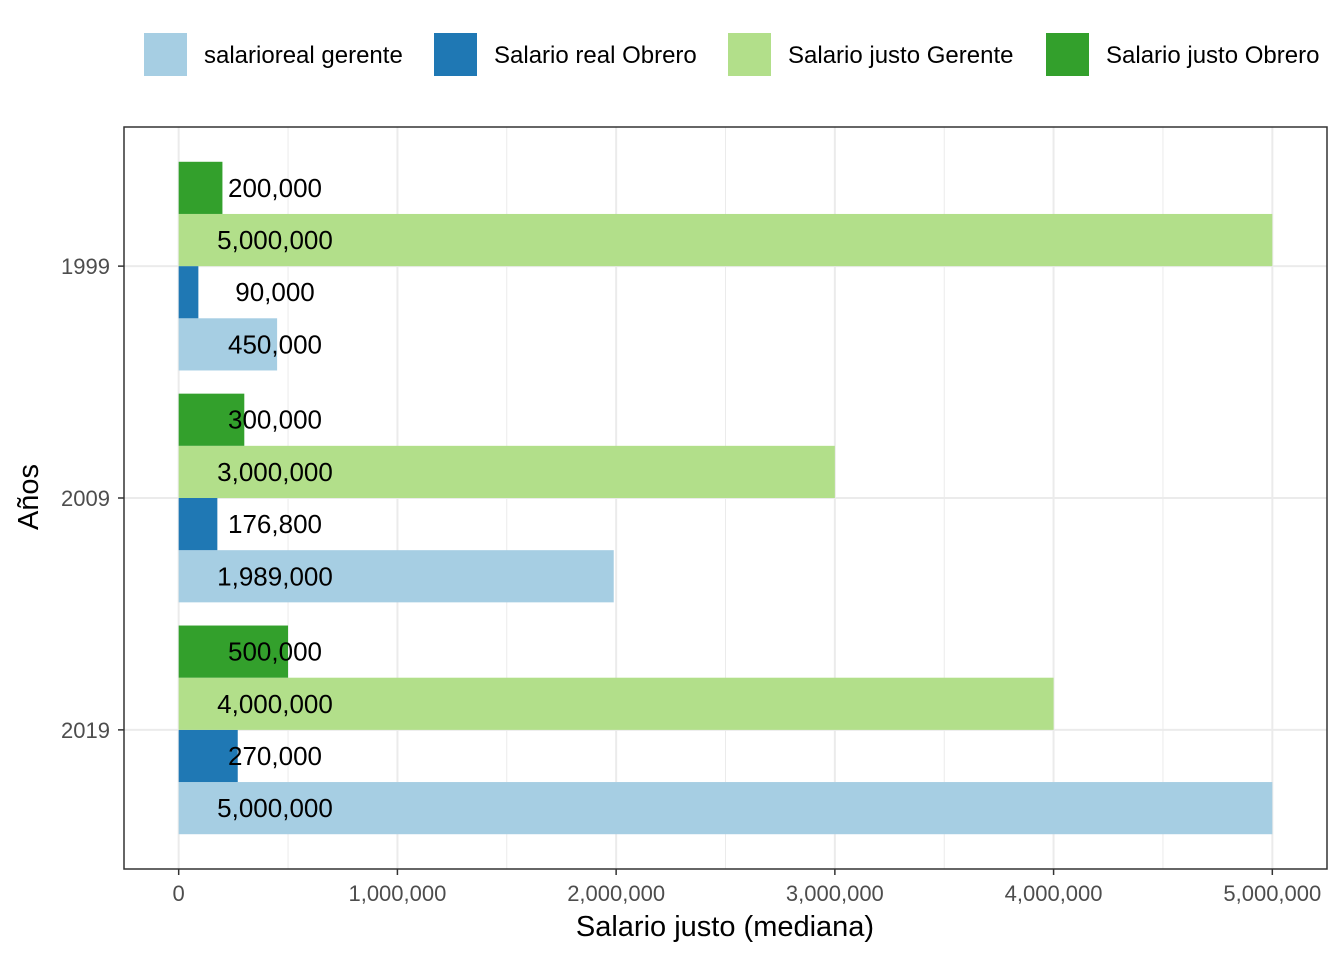 The height and width of the screenshot is (960, 1344). I want to click on x-tick-label: 5,000,000, so click(1272, 893).